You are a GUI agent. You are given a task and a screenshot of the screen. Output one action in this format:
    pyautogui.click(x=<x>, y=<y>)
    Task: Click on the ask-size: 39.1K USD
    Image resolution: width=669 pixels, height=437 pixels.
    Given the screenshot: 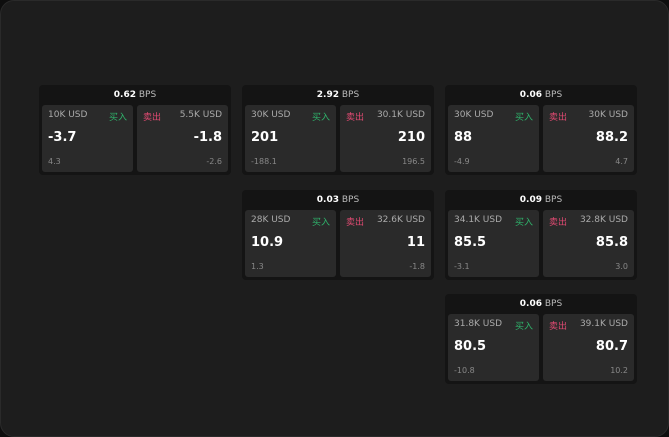 What is the action you would take?
    pyautogui.click(x=603, y=324)
    